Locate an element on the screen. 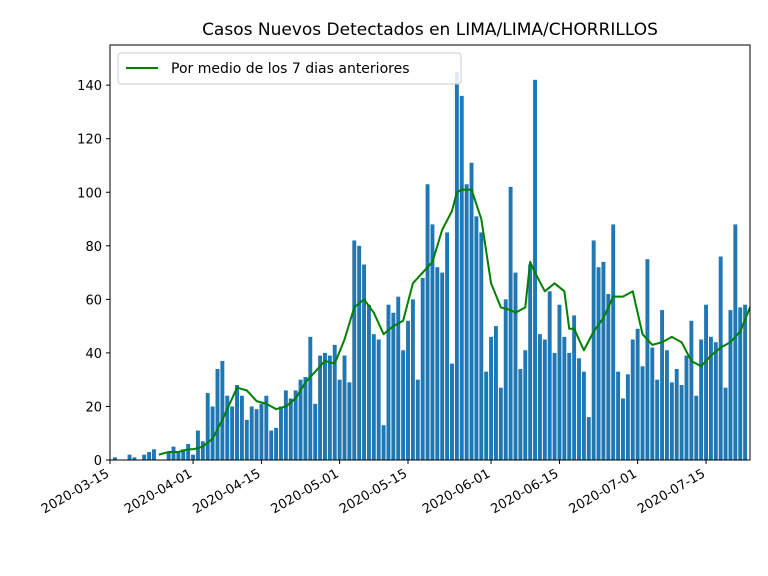 The image size is (768, 576). x-tick-label: 2020-06-01 is located at coordinates (456, 491).